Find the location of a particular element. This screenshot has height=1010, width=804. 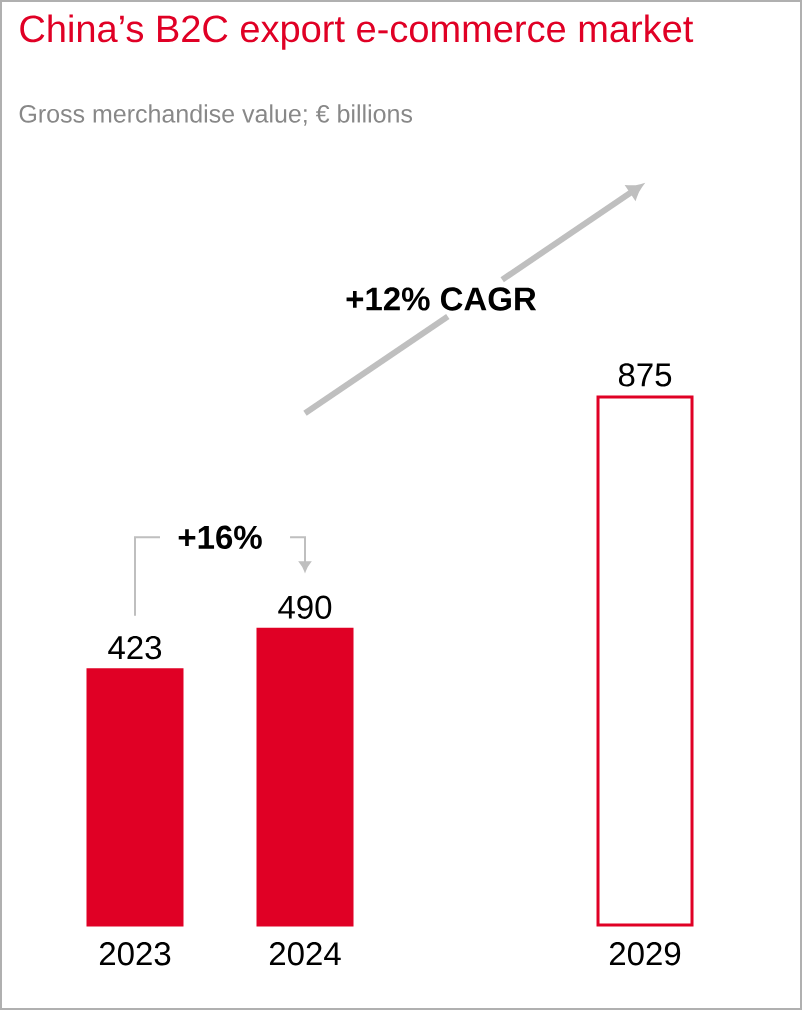

chart-subtitle: Gross merchandise value; € billions is located at coordinates (216, 115).